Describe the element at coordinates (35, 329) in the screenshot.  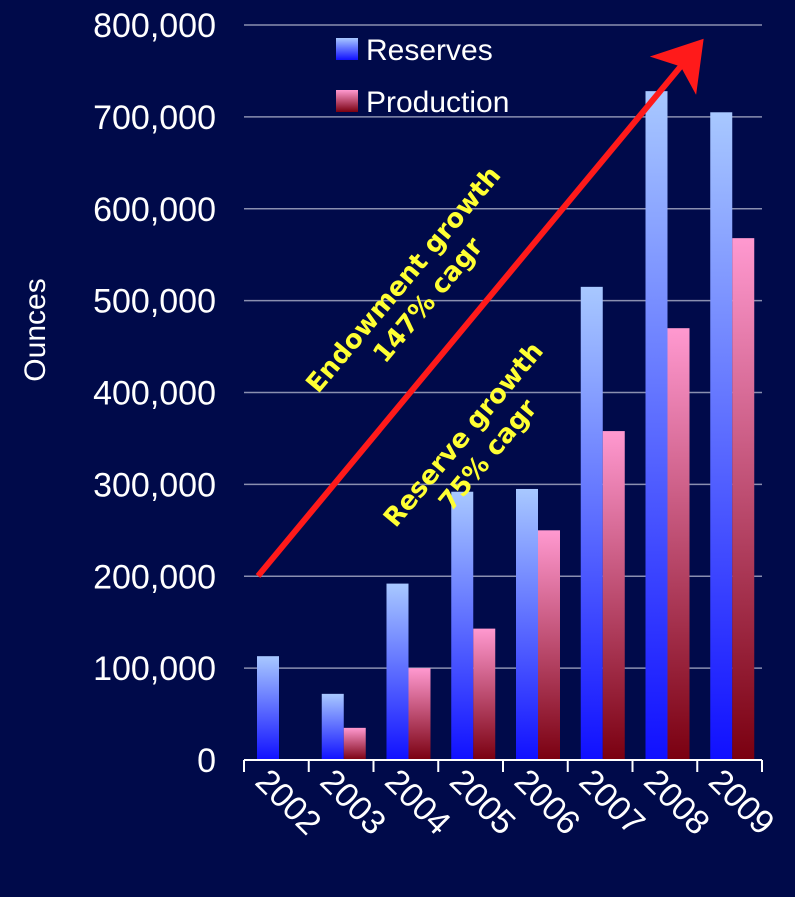
I see `y-axis-title: Ounces` at that location.